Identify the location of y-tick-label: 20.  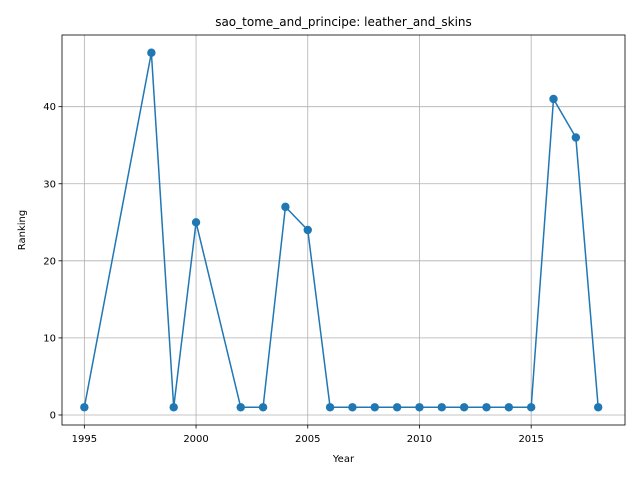
(49, 261).